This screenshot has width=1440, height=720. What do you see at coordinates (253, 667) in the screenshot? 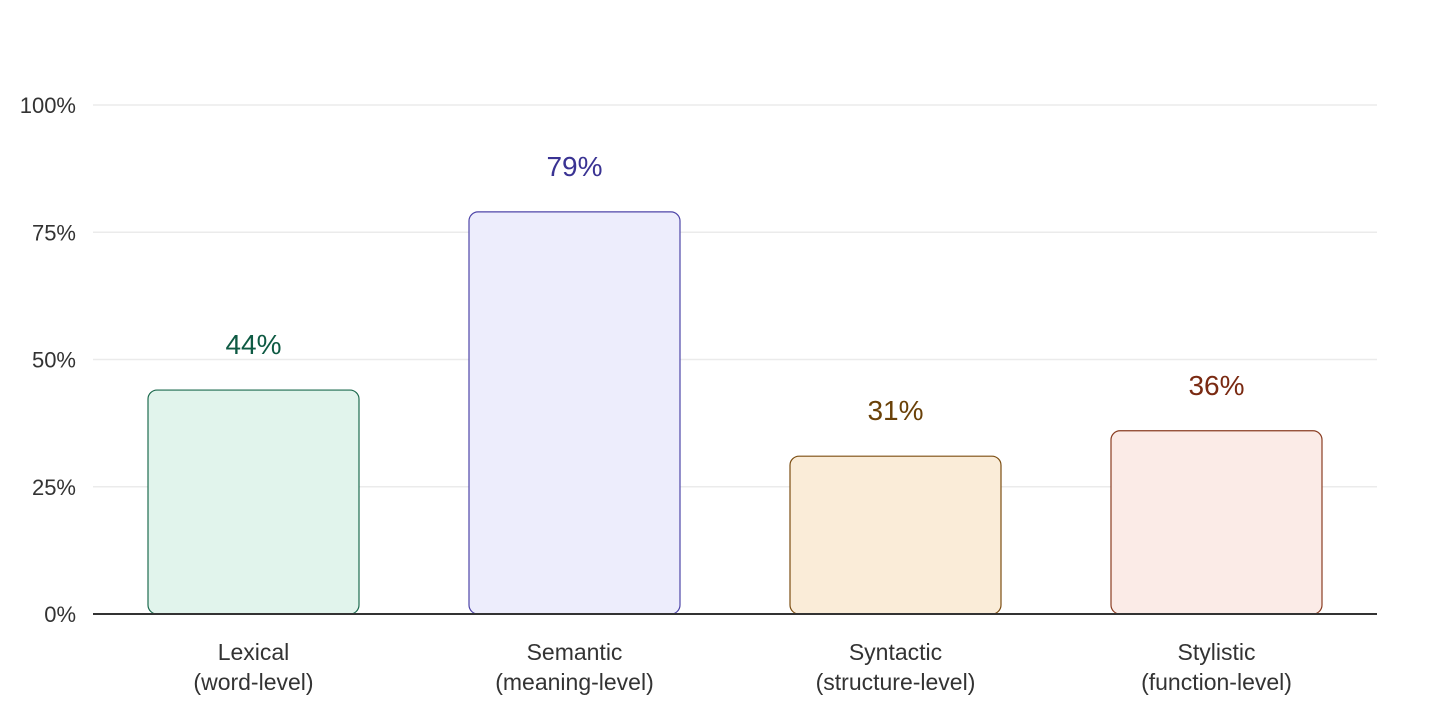
I see `x-category-label: Lexical (word-level)` at bounding box center [253, 667].